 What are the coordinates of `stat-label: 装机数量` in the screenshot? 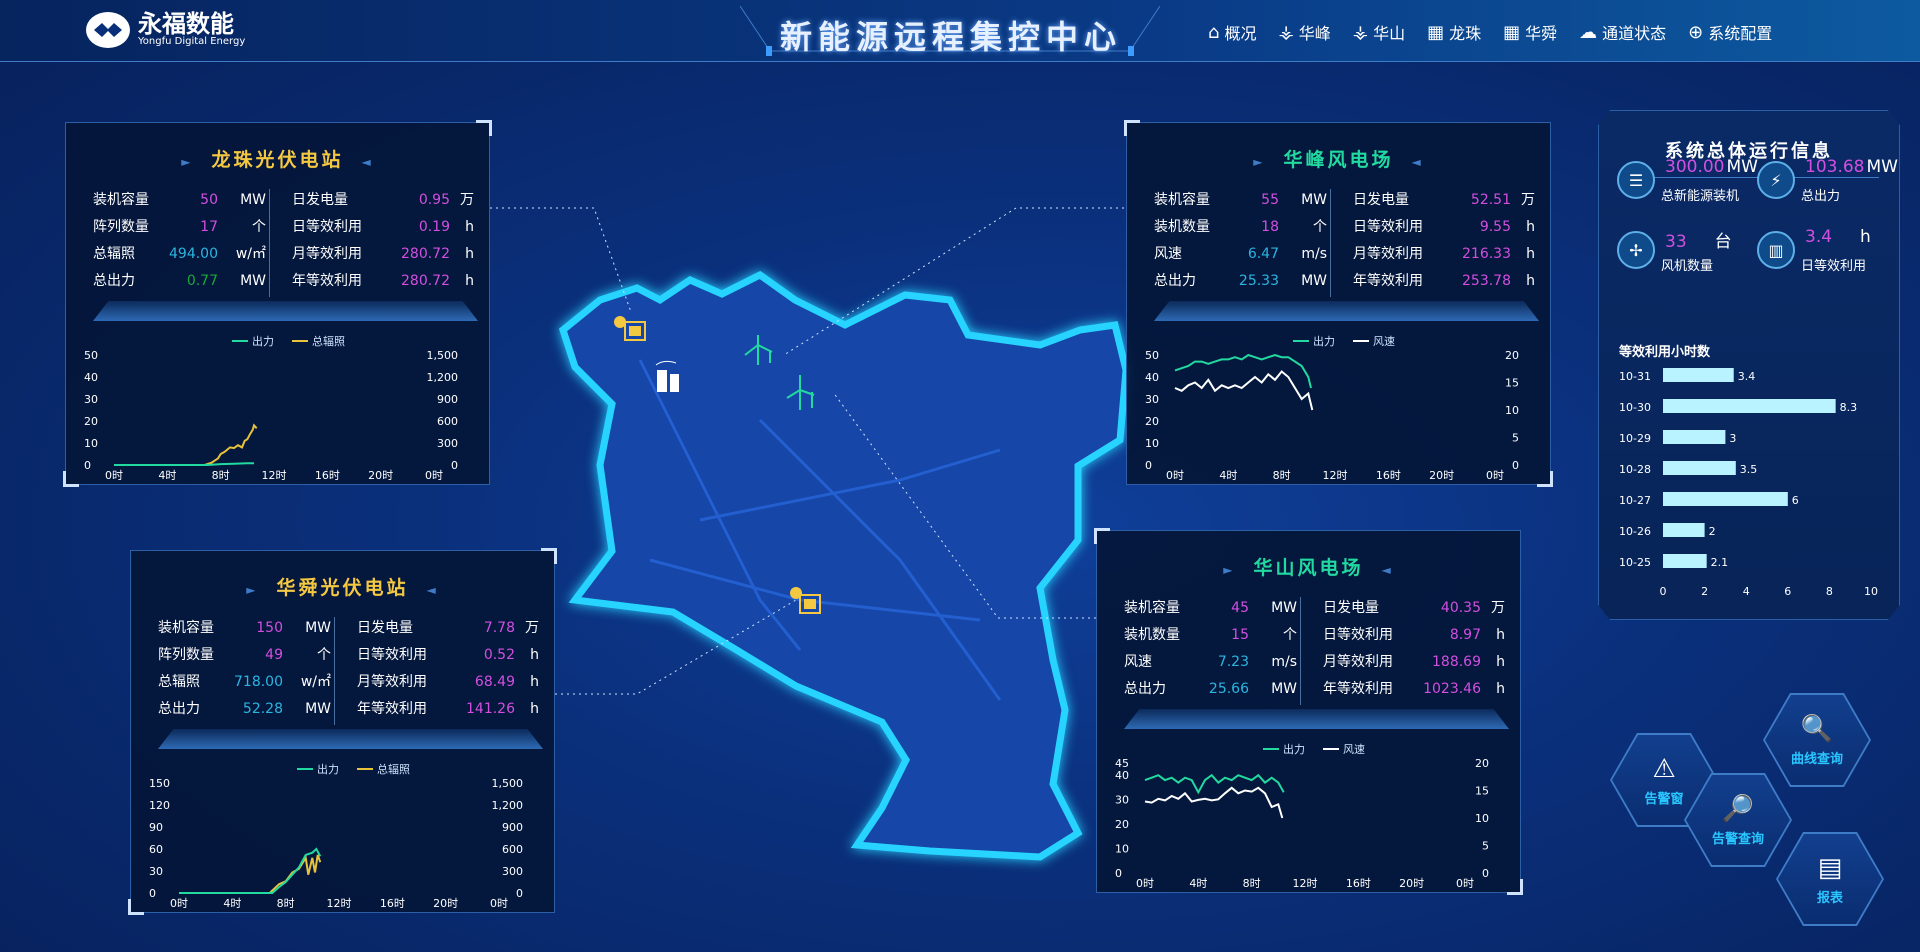 It's located at (1182, 227).